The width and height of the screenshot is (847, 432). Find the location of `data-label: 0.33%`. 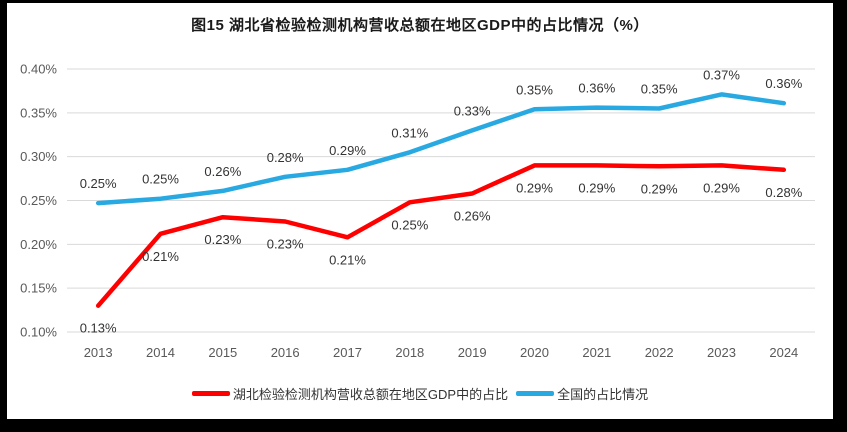

data-label: 0.33% is located at coordinates (472, 110).